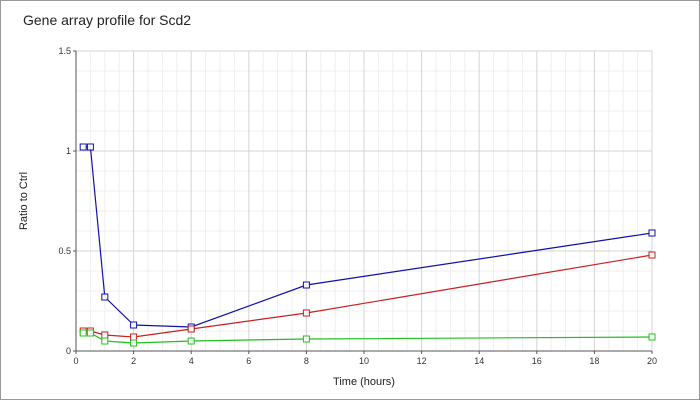  What do you see at coordinates (248, 361) in the screenshot?
I see `x-tick-label: 6` at bounding box center [248, 361].